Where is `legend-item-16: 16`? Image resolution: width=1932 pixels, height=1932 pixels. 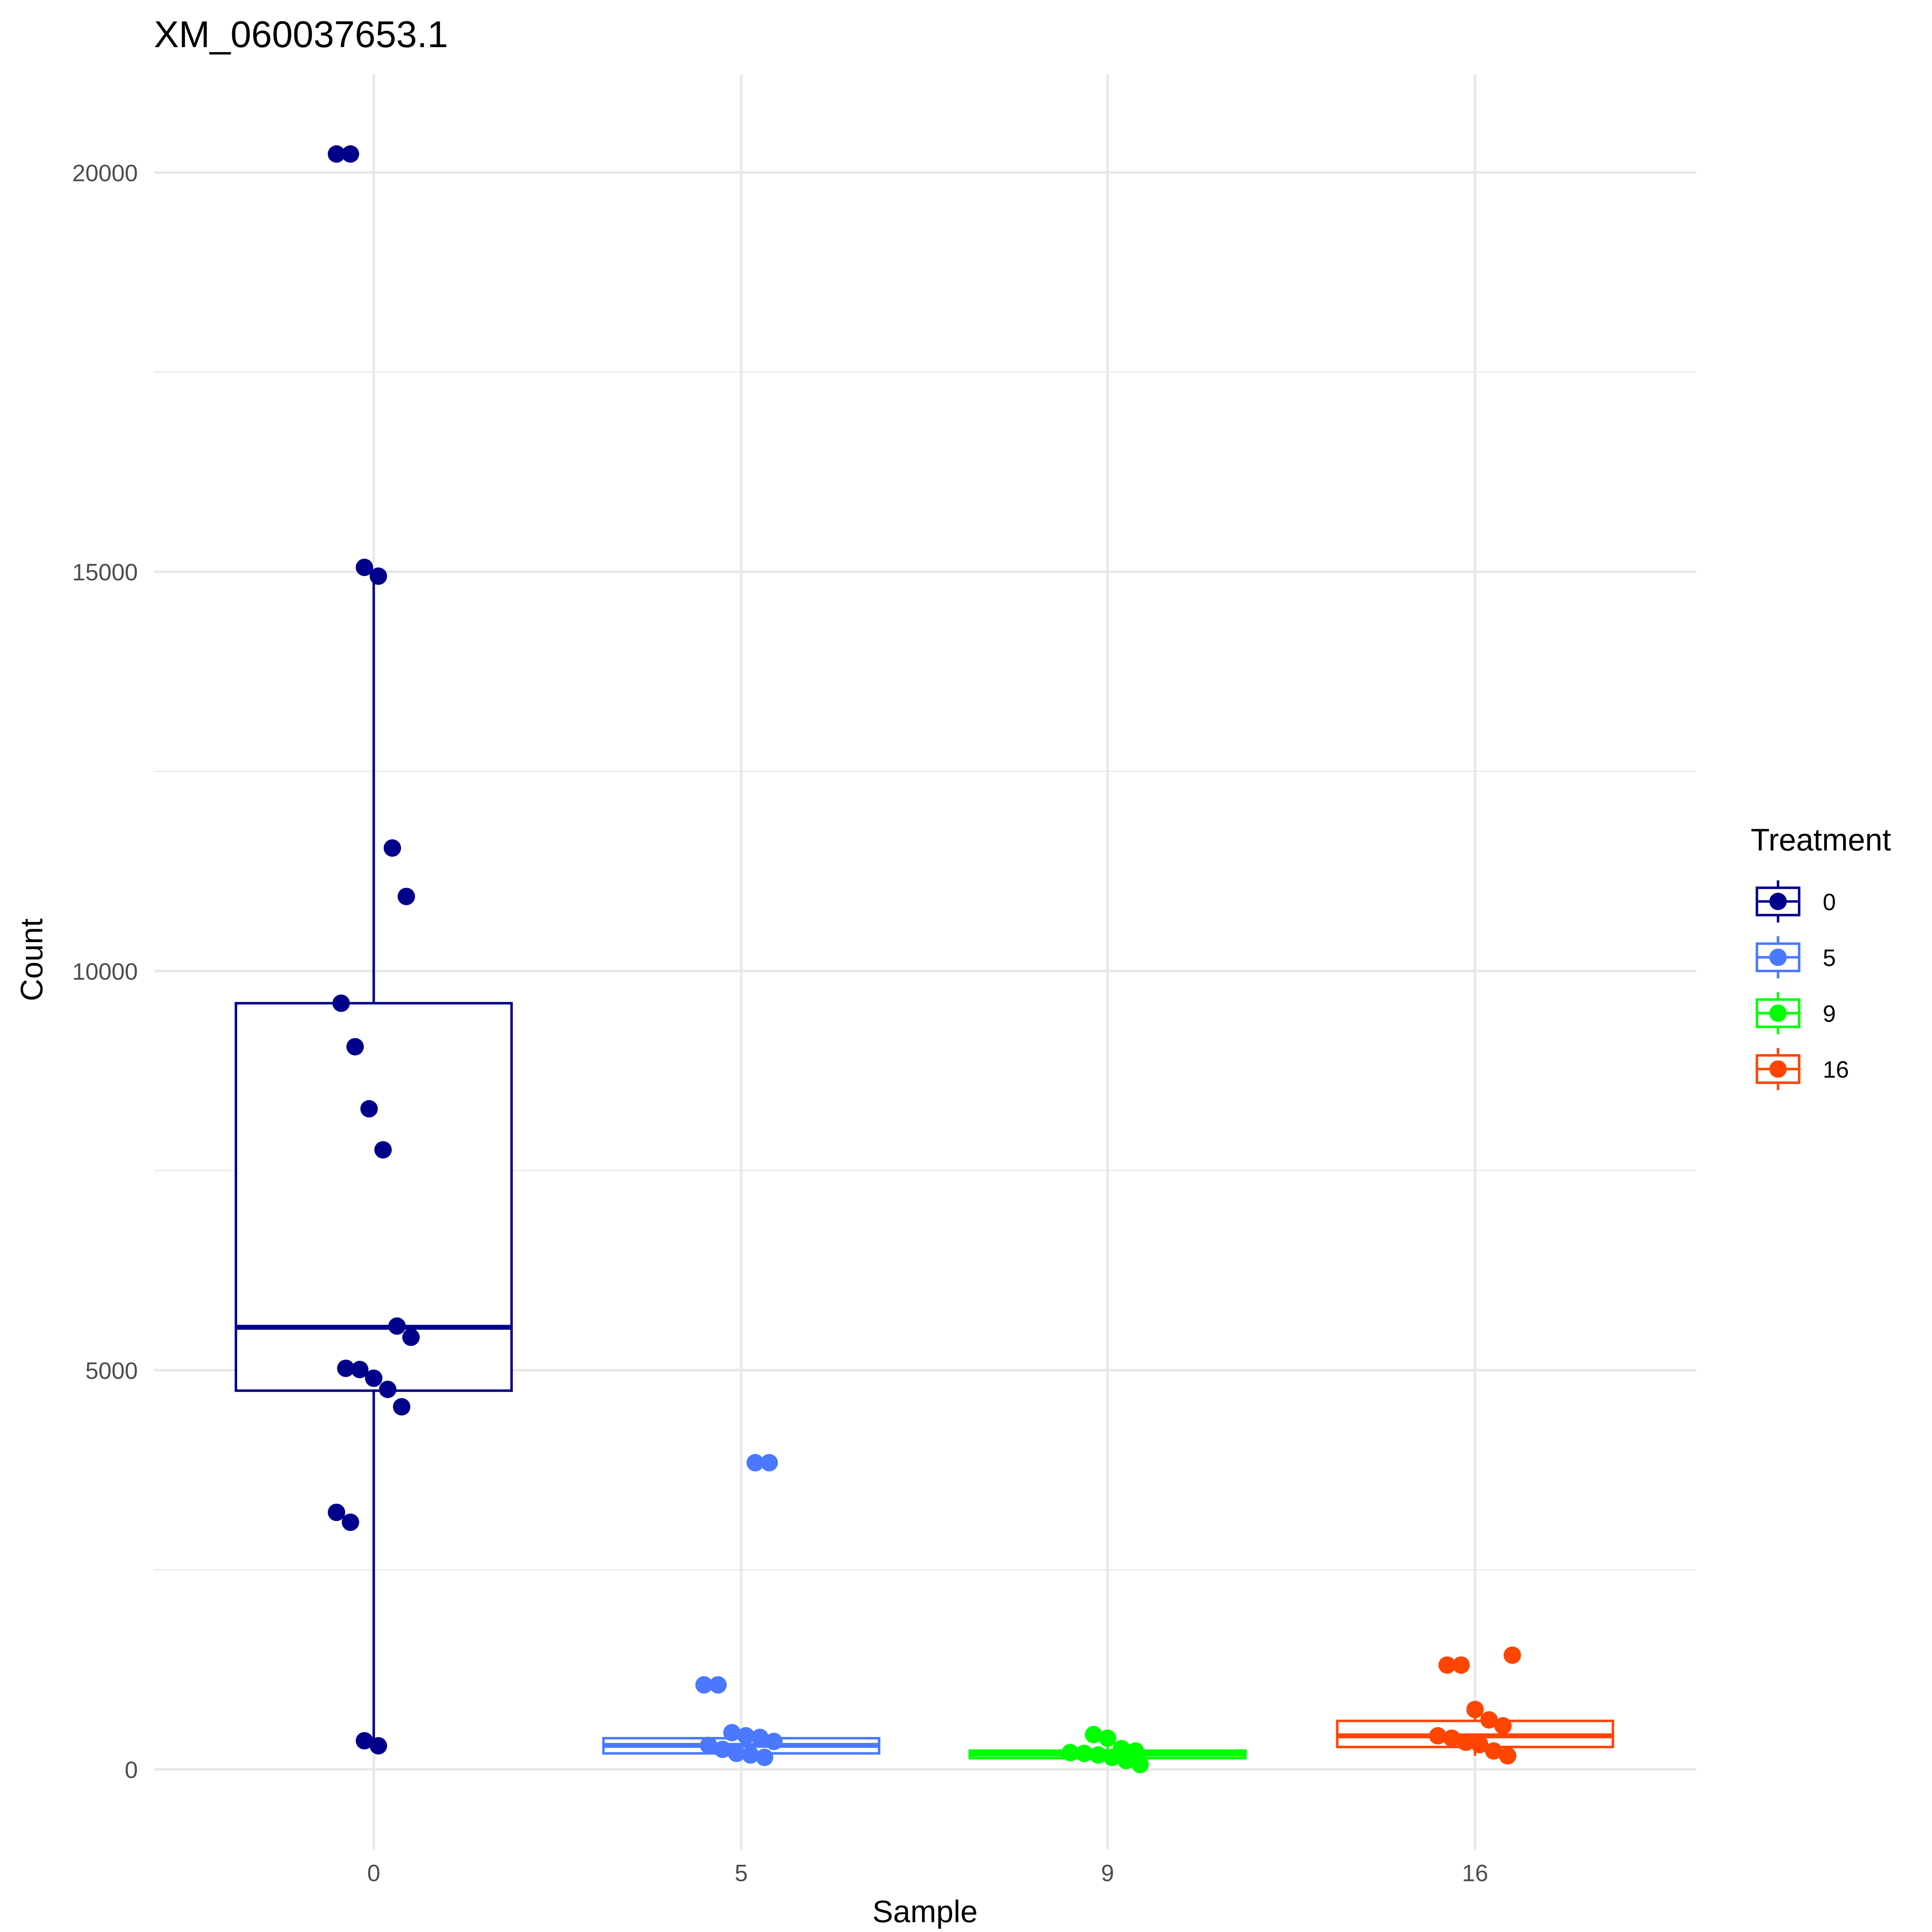
legend-item-16: 16 is located at coordinates (1802, 1069).